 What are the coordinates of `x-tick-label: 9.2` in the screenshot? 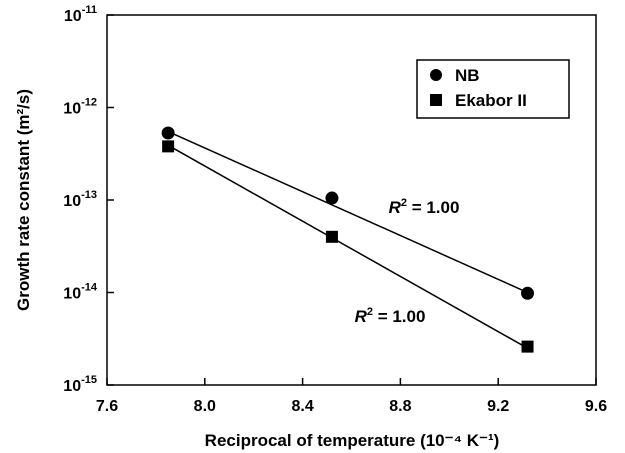 It's located at (498, 406).